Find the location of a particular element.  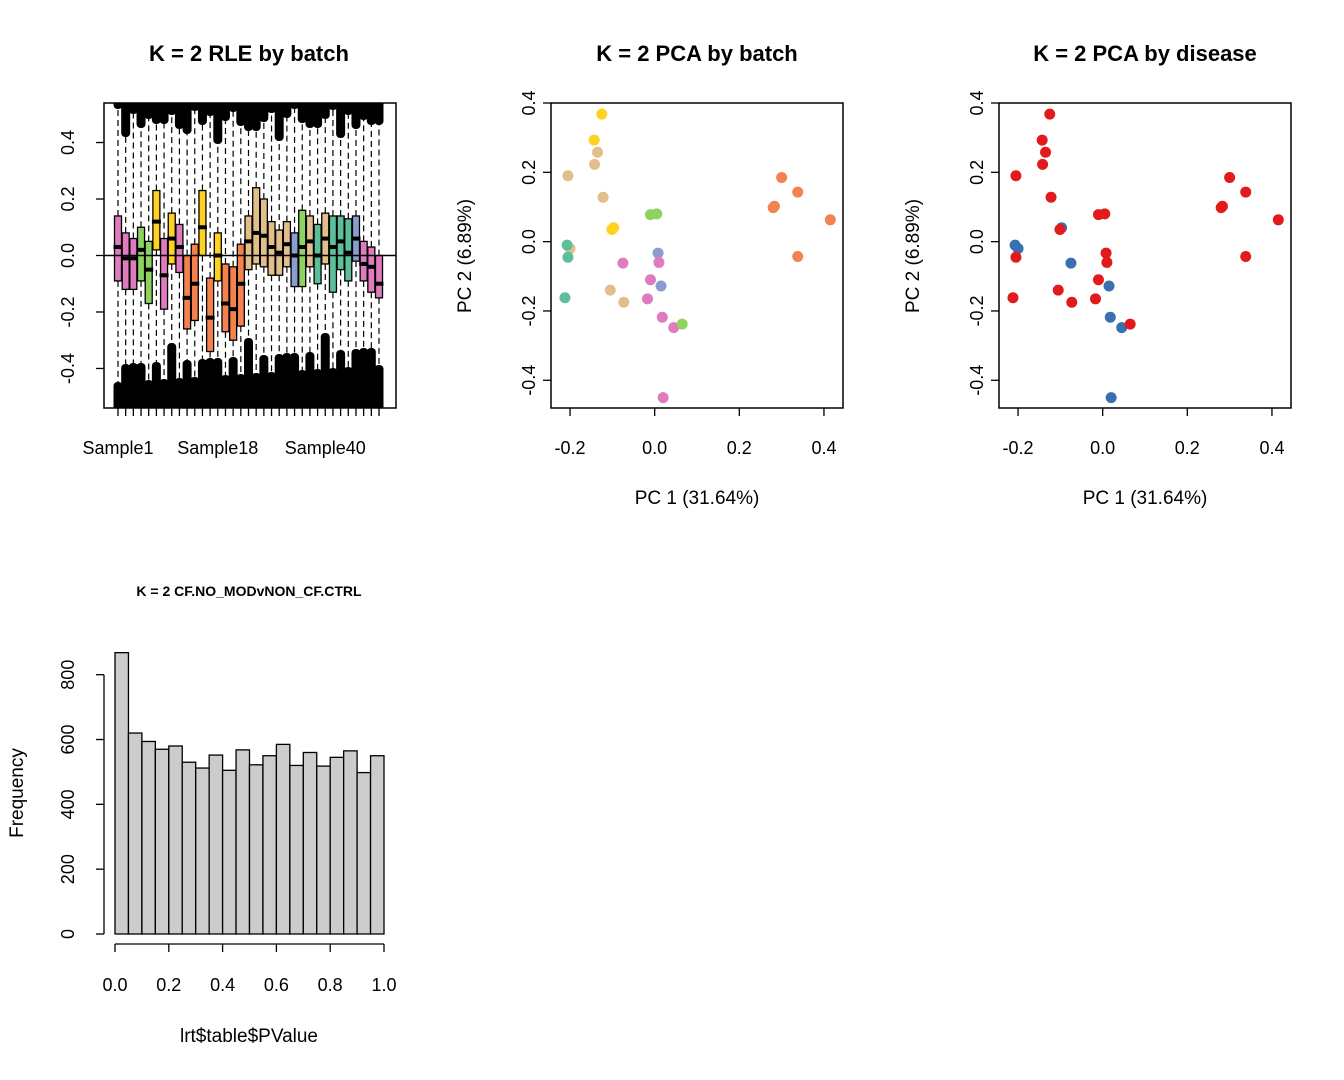

pca-batch-ytick-label: 0.0 is located at coordinates (529, 241).